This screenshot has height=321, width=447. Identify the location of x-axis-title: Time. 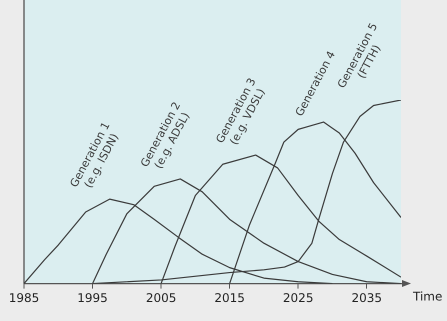
(427, 297).